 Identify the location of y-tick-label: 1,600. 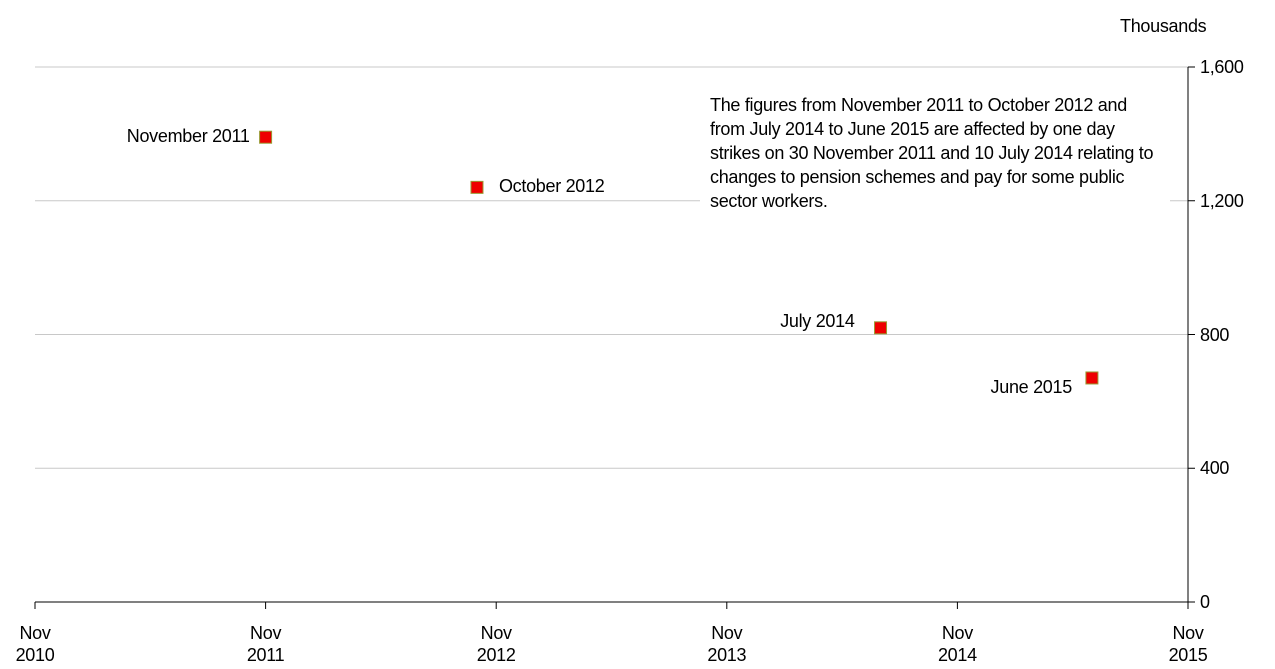
(1222, 67).